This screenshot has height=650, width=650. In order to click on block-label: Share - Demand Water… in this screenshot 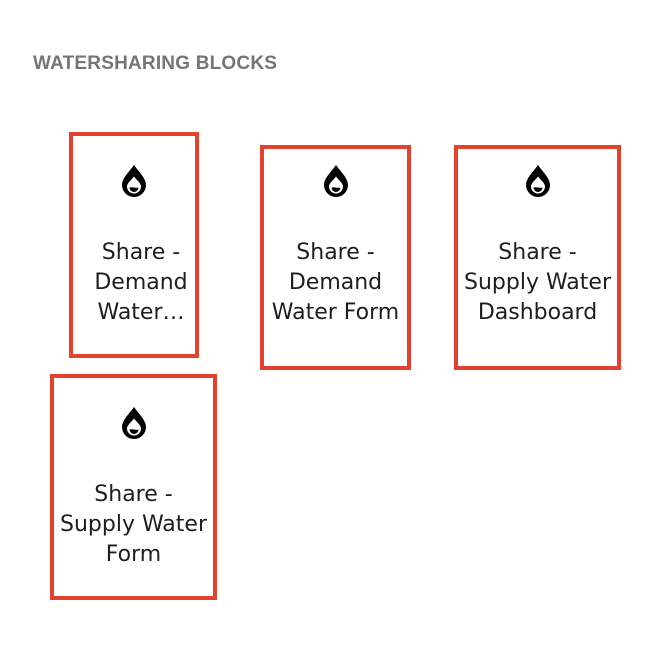, I will do `click(134, 283)`.